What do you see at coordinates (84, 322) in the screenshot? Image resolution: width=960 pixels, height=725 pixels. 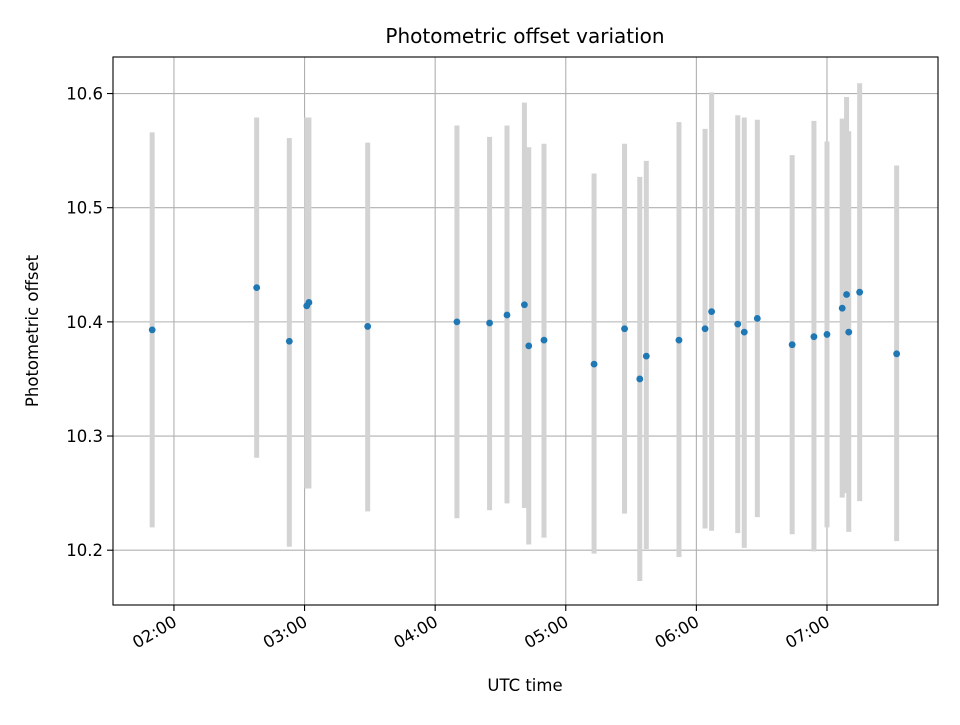 I see `y-tick-label: 10.4` at bounding box center [84, 322].